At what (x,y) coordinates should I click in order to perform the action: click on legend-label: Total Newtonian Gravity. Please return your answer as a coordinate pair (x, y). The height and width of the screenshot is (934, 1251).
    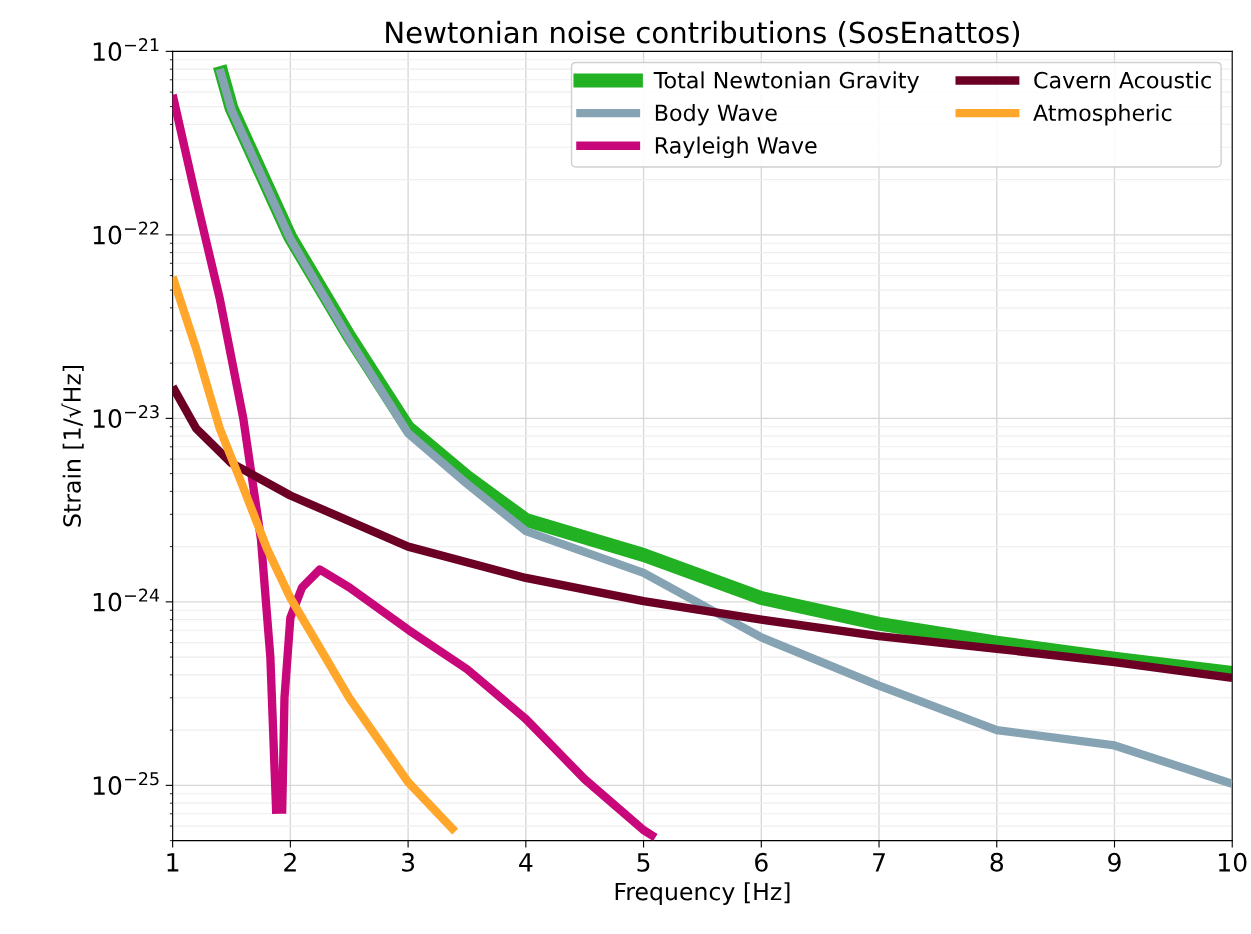
    Looking at the image, I should click on (786, 82).